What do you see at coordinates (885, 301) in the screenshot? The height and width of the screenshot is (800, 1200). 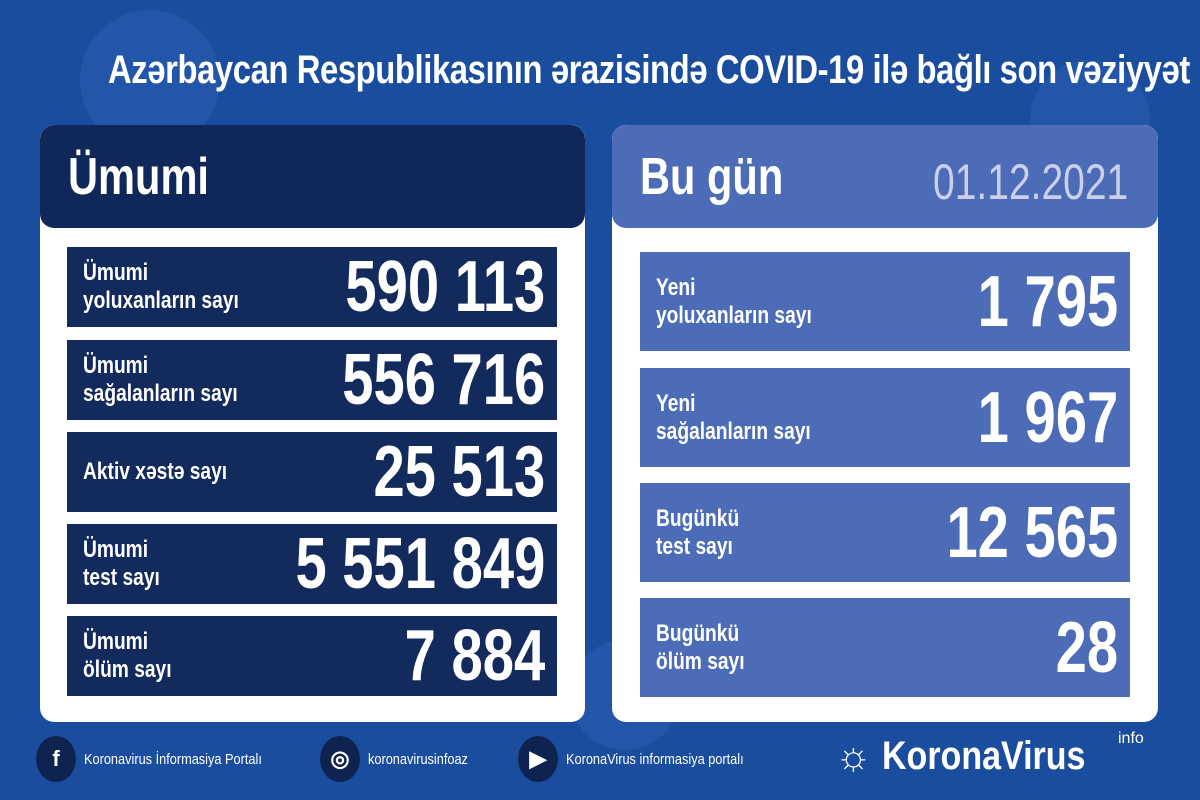 I see `stat-row: Yeni yoluxanların sayı 1 795` at bounding box center [885, 301].